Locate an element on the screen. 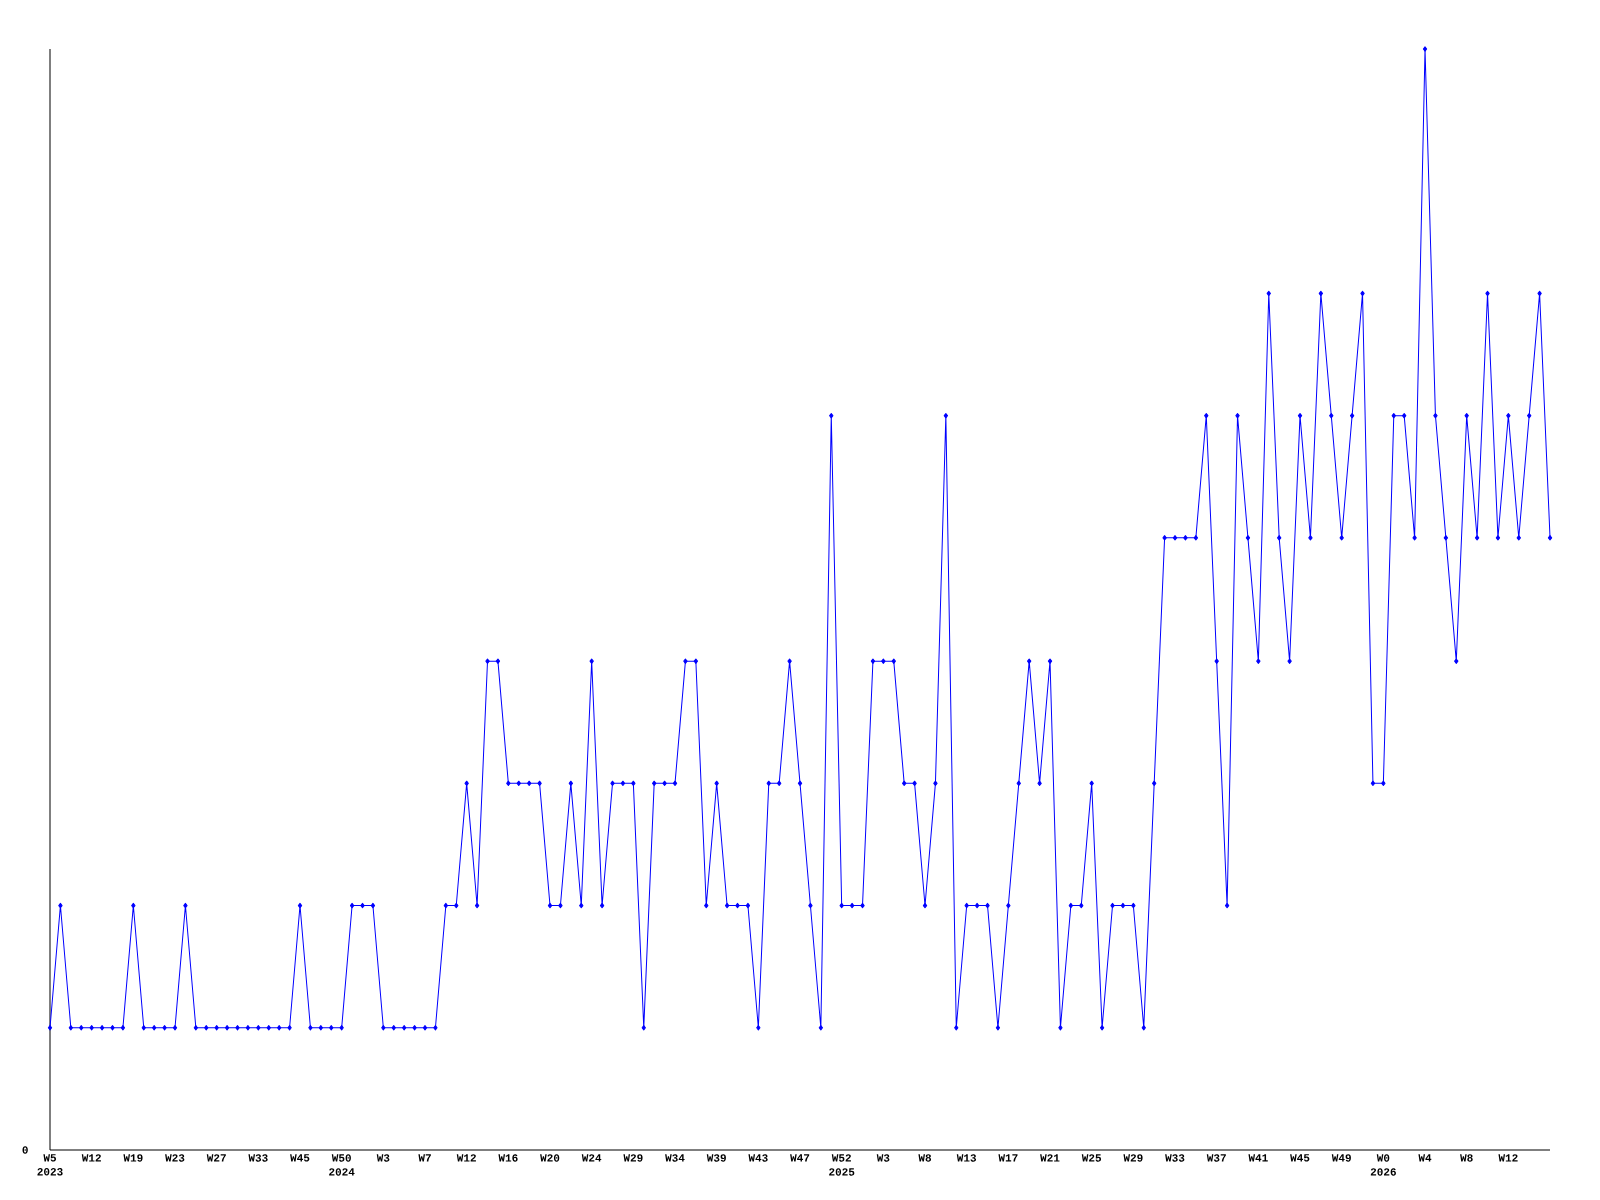  x-tick-label: W20 is located at coordinates (550, 1158).